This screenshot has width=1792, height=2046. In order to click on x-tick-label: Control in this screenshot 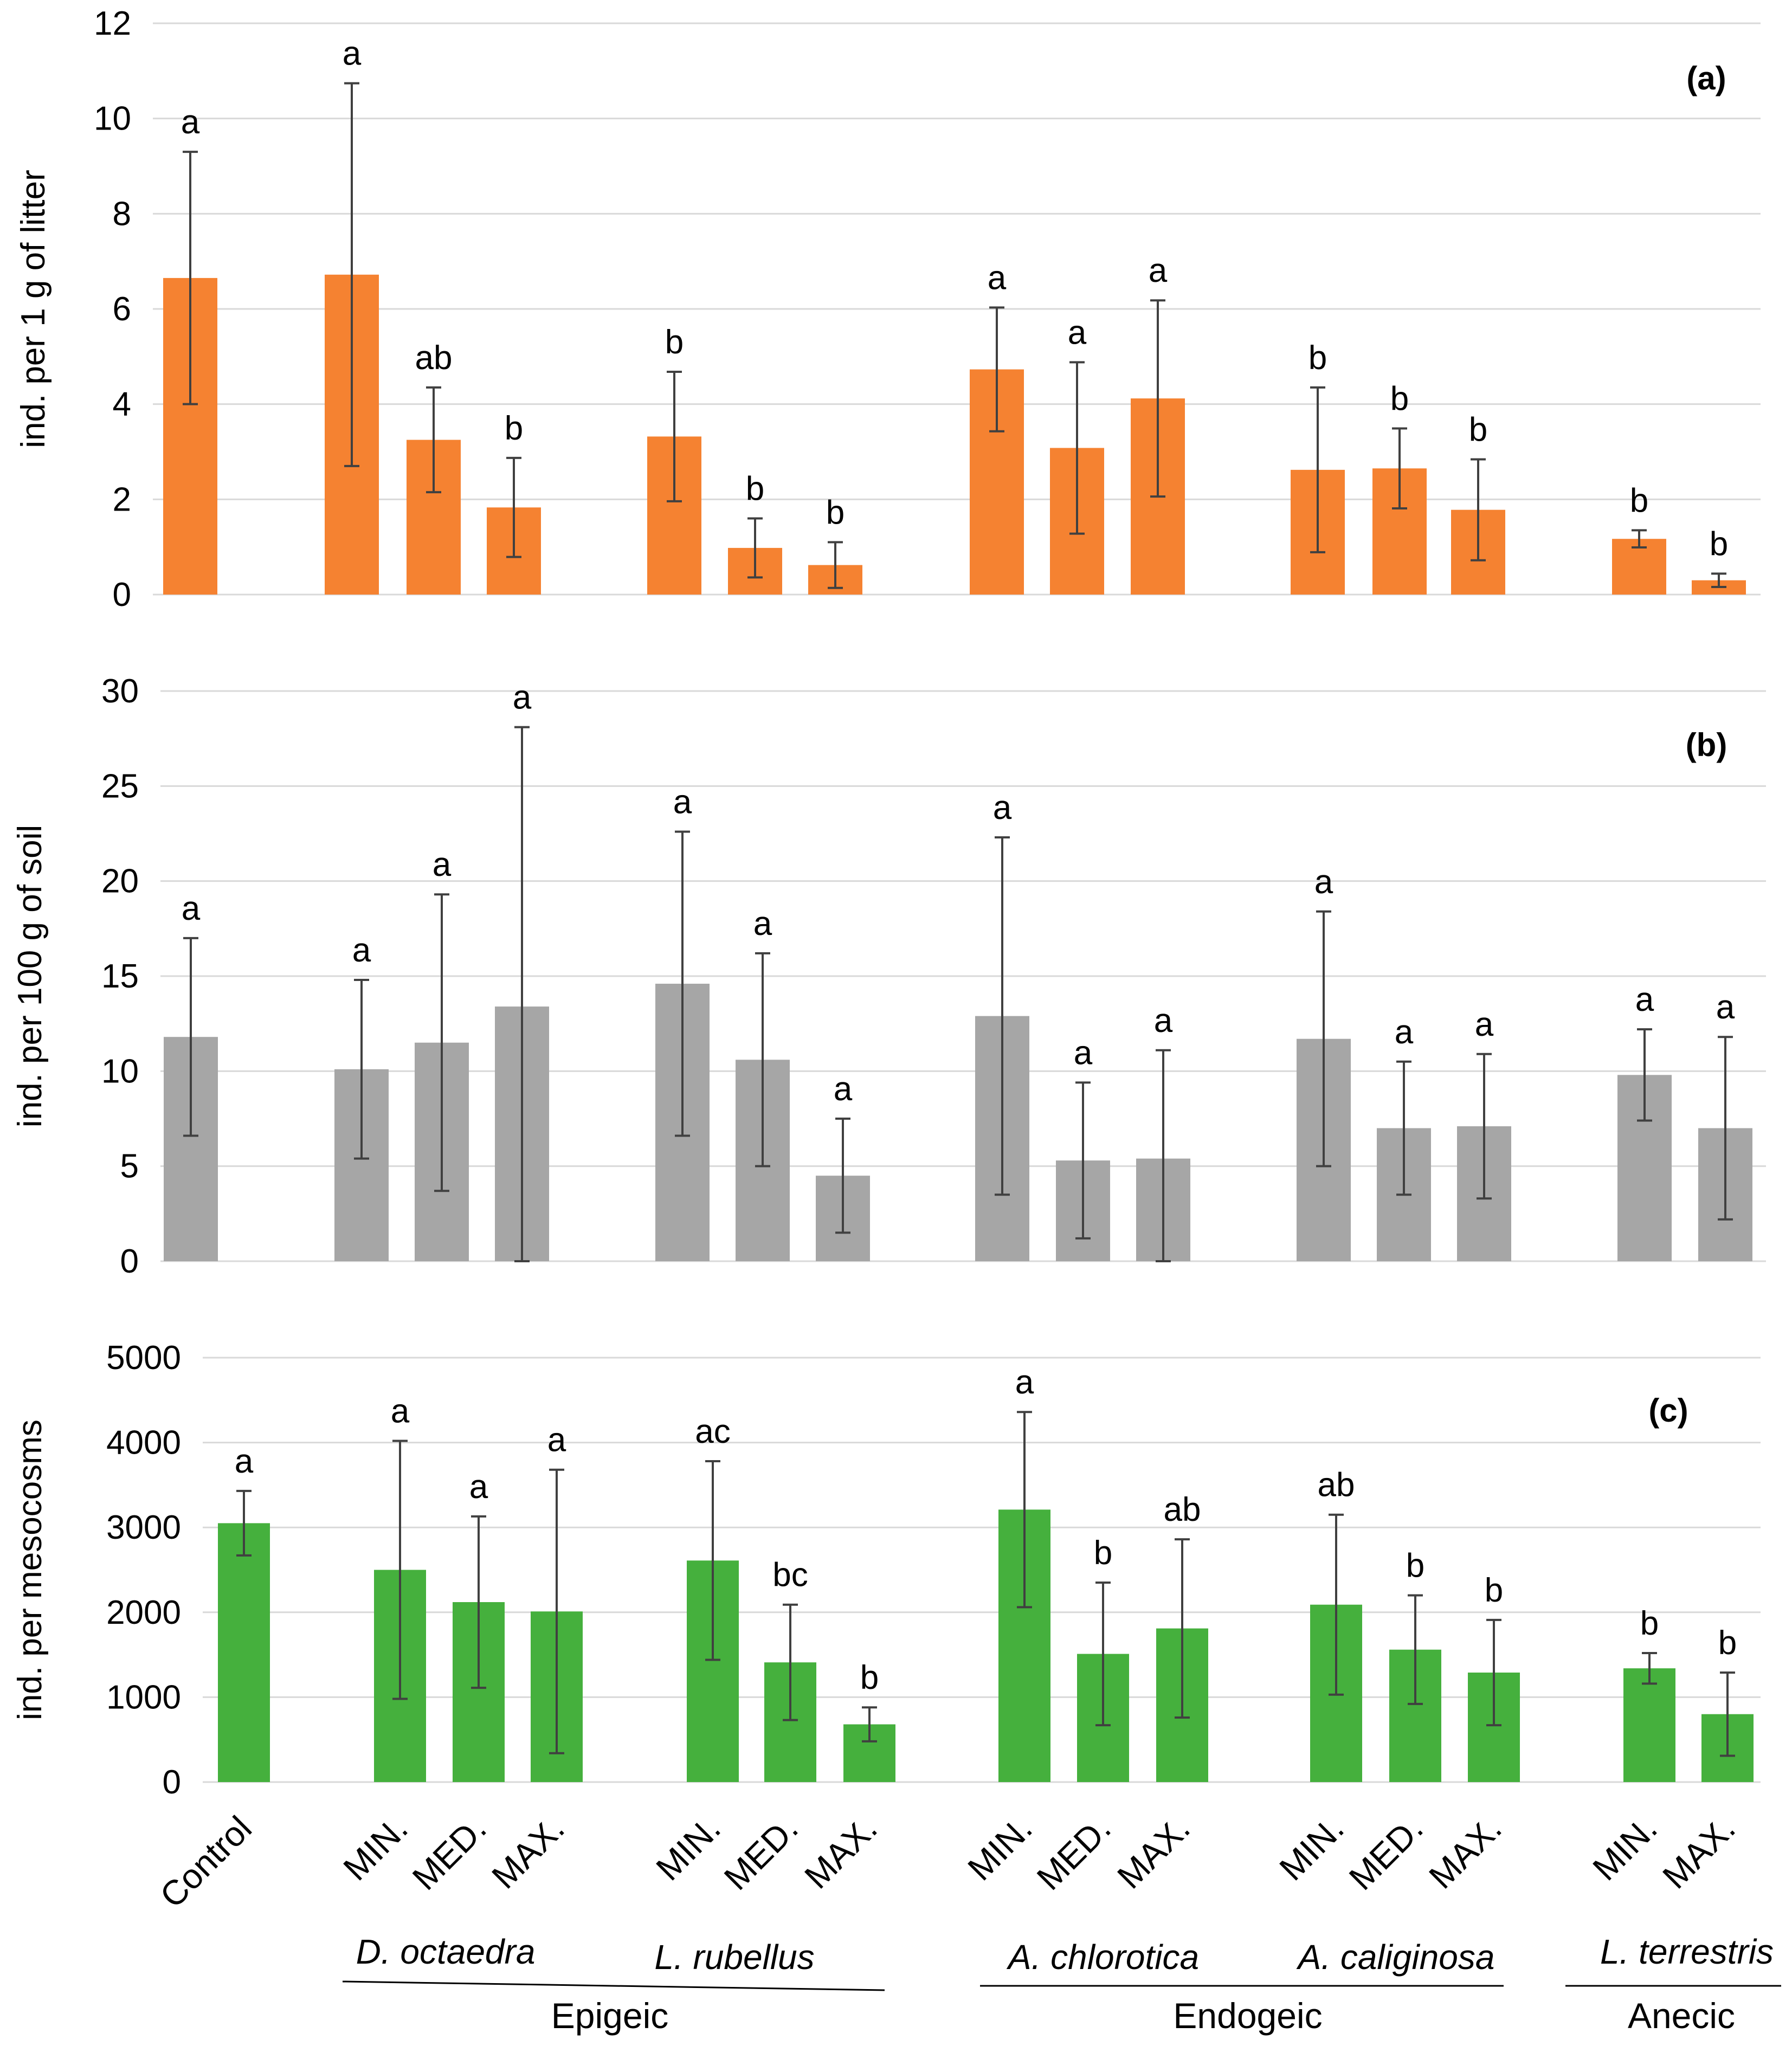, I will do `click(206, 1862)`.